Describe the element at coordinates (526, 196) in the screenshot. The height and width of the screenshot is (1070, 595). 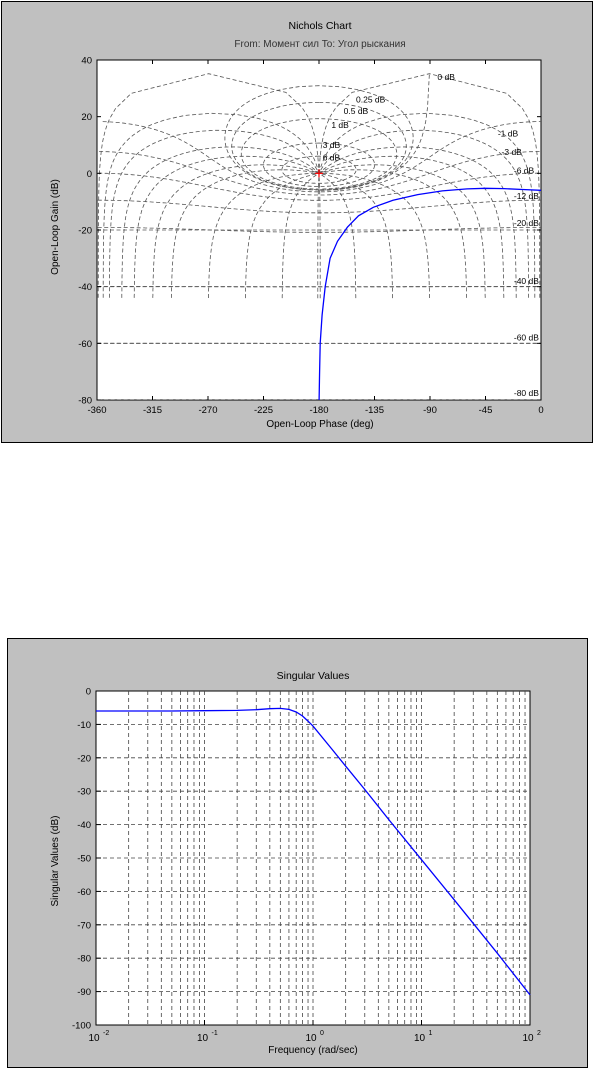
I see `grid-label: -12 dB` at that location.